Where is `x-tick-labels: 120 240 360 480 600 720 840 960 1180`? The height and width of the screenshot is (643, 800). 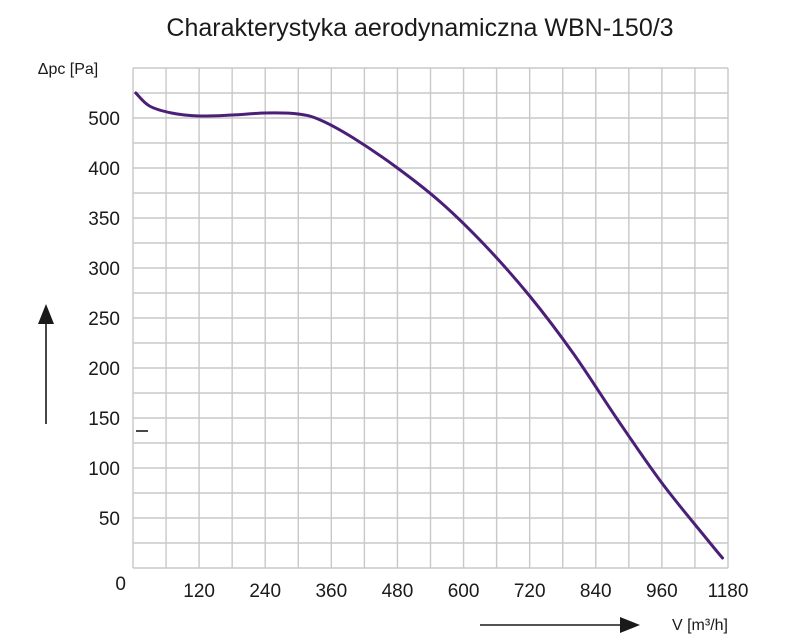 x-tick-labels: 120 240 360 480 600 720 840 960 1180 is located at coordinates (465, 591).